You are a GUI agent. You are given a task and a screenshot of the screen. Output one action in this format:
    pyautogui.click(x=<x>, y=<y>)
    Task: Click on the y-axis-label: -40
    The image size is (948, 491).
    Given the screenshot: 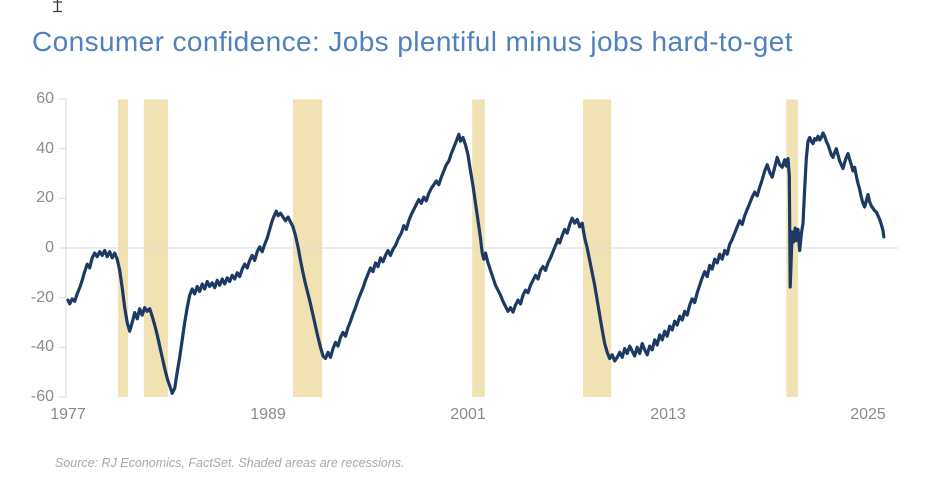 What is the action you would take?
    pyautogui.click(x=42, y=347)
    